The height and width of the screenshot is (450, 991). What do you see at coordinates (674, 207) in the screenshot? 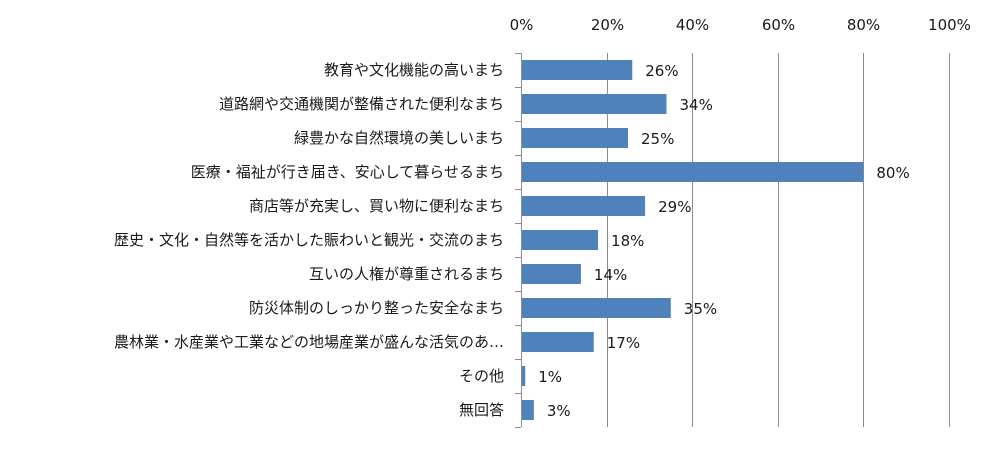
I see `data-label: 29%` at bounding box center [674, 207].